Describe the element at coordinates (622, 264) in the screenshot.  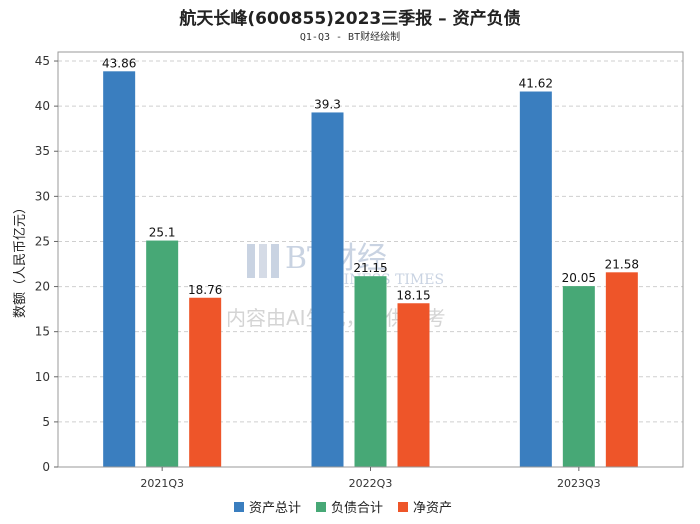
I see `data-label: 21.58` at that location.